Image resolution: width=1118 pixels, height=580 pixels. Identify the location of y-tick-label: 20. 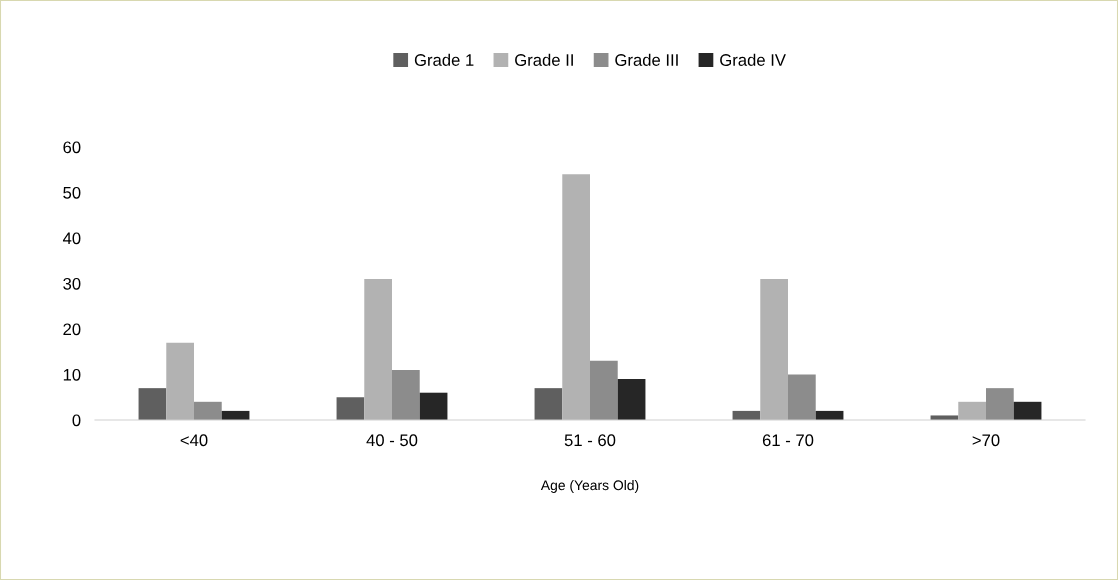
(72, 329).